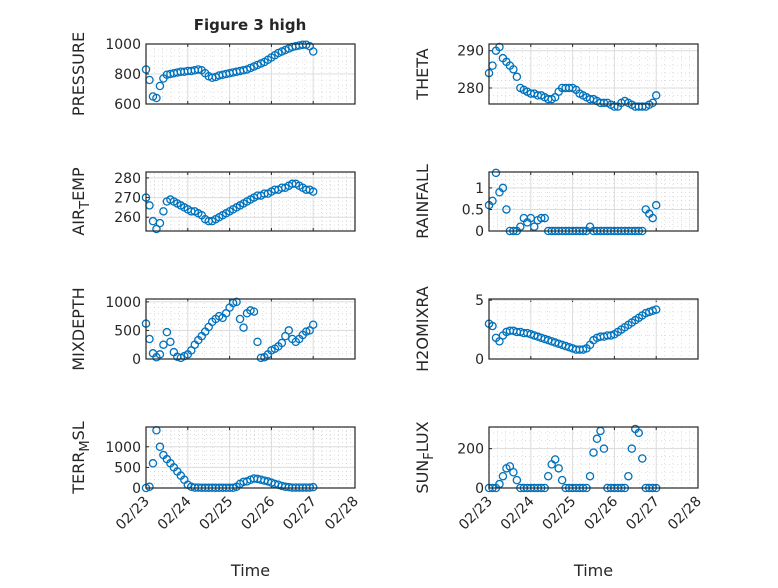  I want to click on figure-title: Figure 3 high, so click(250, 25).